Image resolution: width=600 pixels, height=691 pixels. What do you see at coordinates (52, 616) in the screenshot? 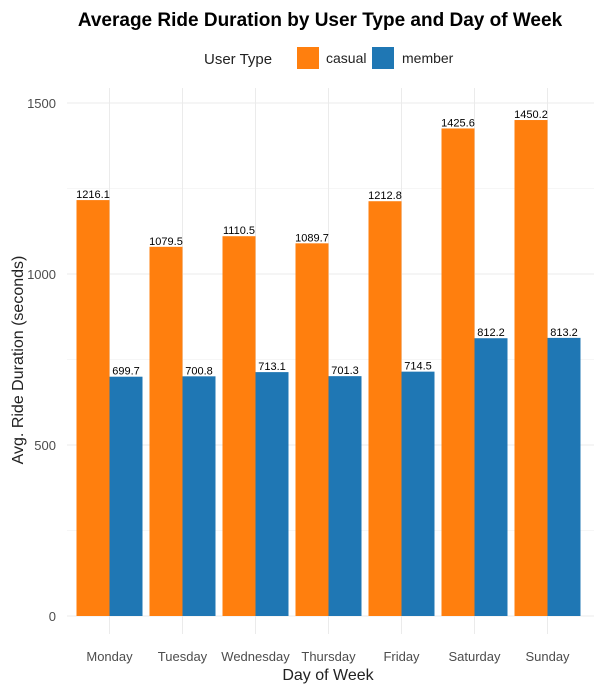
I see `y-tick-label: 0` at bounding box center [52, 616].